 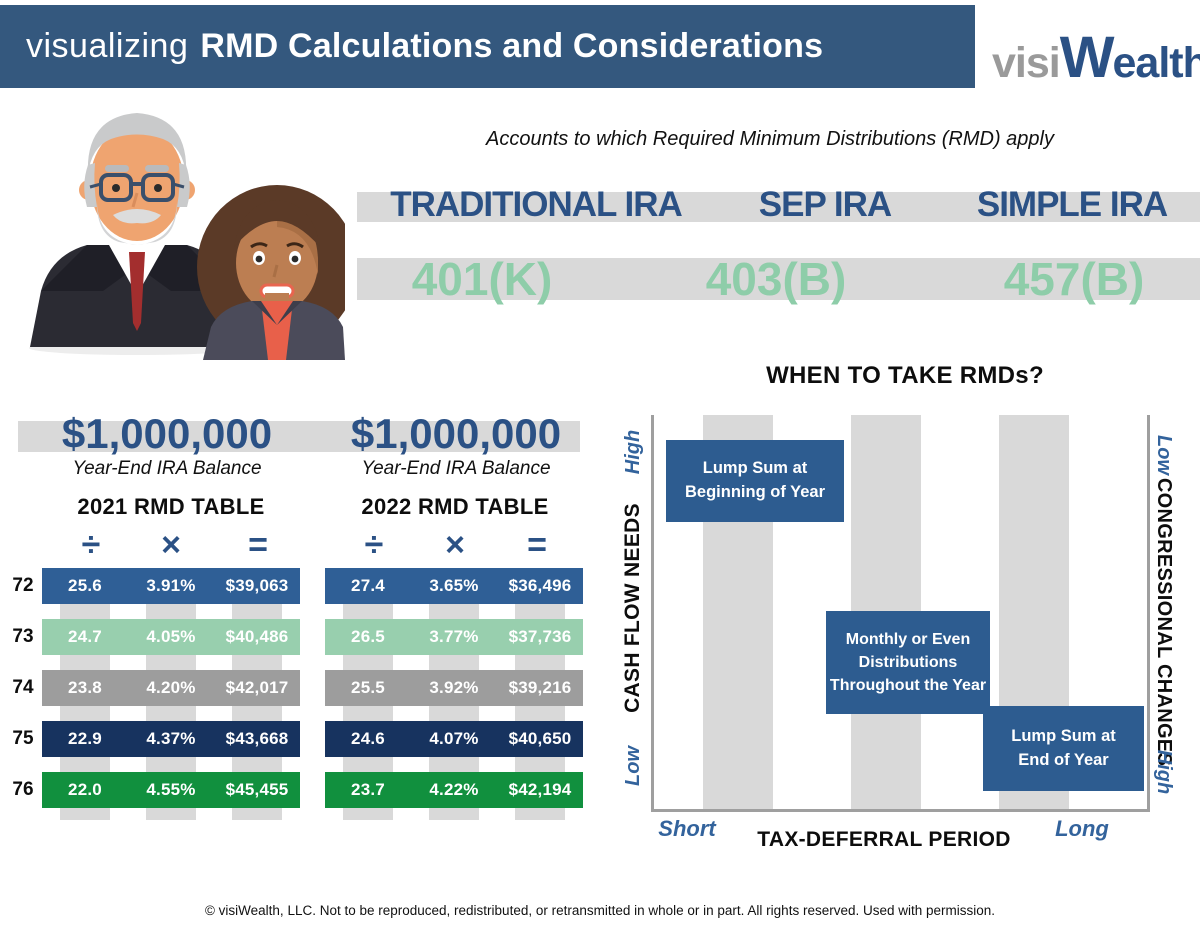 I want to click on table-row-age-74: 23.8 4.20% $42,017, so click(x=171, y=688).